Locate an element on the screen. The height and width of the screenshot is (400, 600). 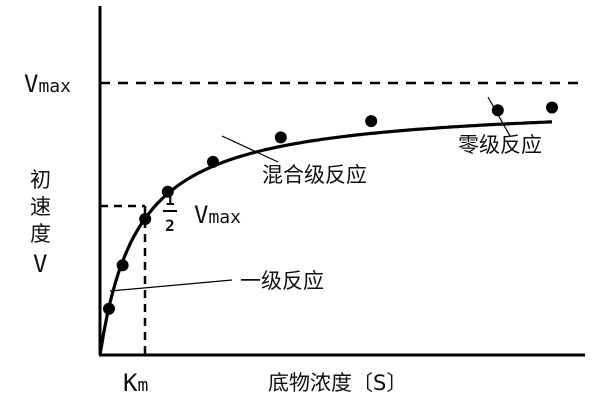
annotation-first-order: 一级反应 is located at coordinates (282, 281).